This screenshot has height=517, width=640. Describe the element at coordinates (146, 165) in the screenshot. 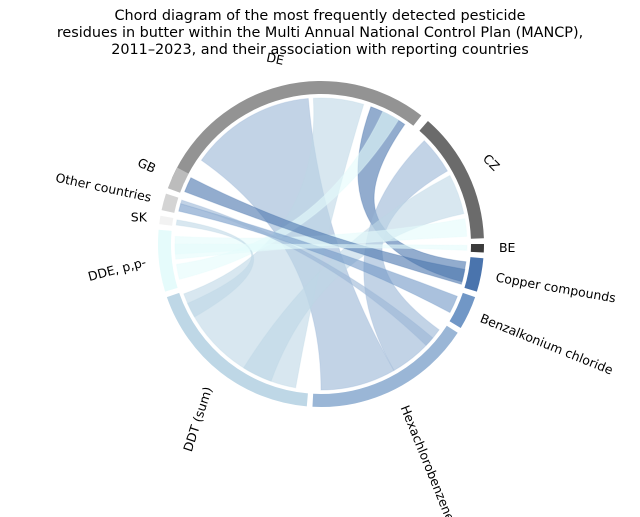

I see `label-gb: GB` at that location.